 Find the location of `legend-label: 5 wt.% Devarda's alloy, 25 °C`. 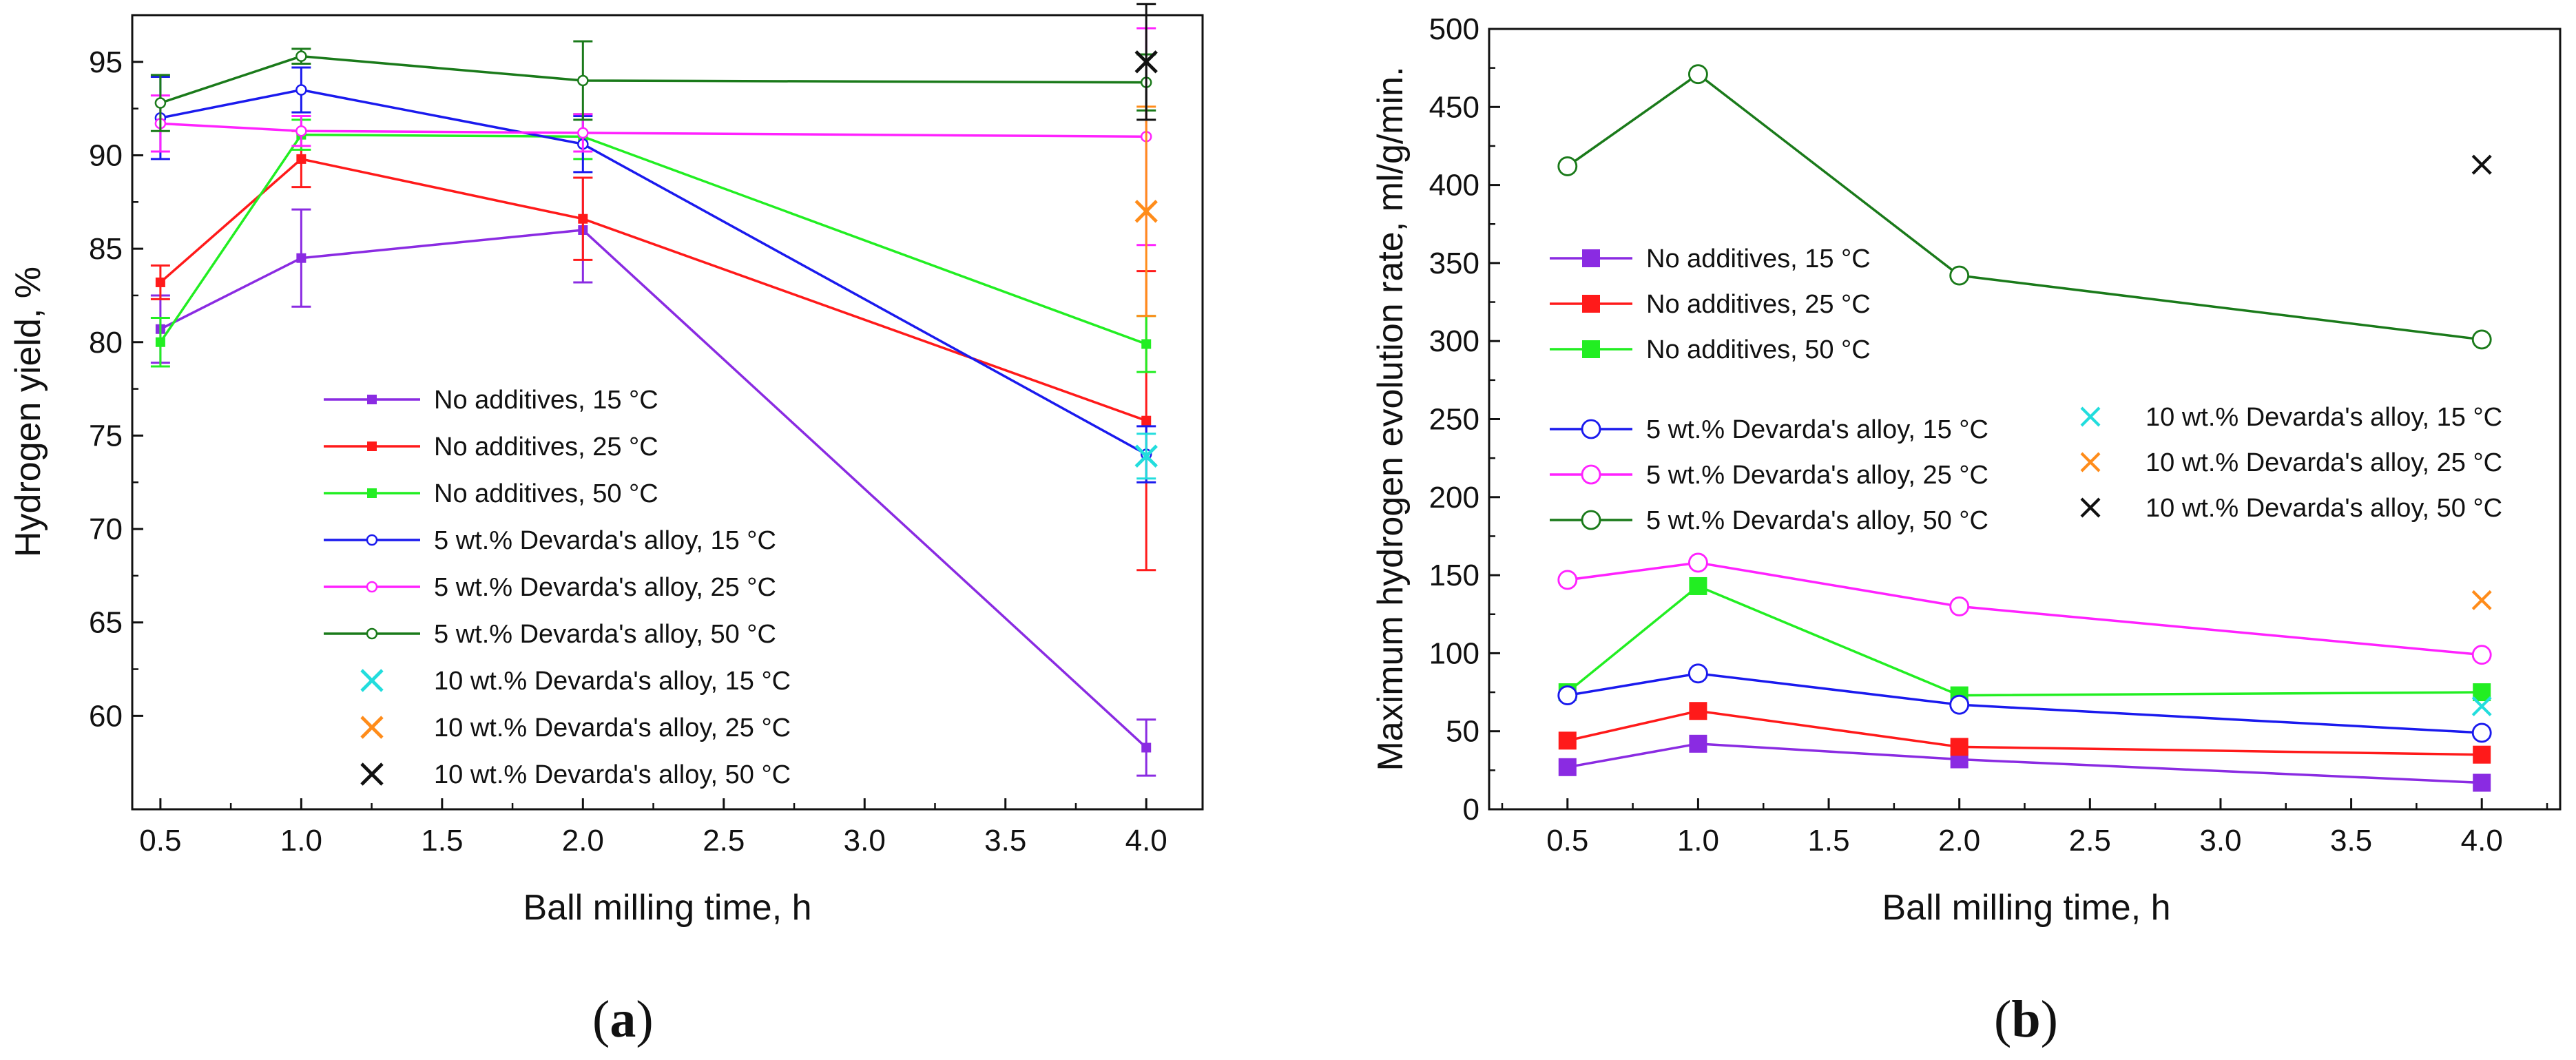

legend-label: 5 wt.% Devarda's alloy, 25 °C is located at coordinates (605, 587).